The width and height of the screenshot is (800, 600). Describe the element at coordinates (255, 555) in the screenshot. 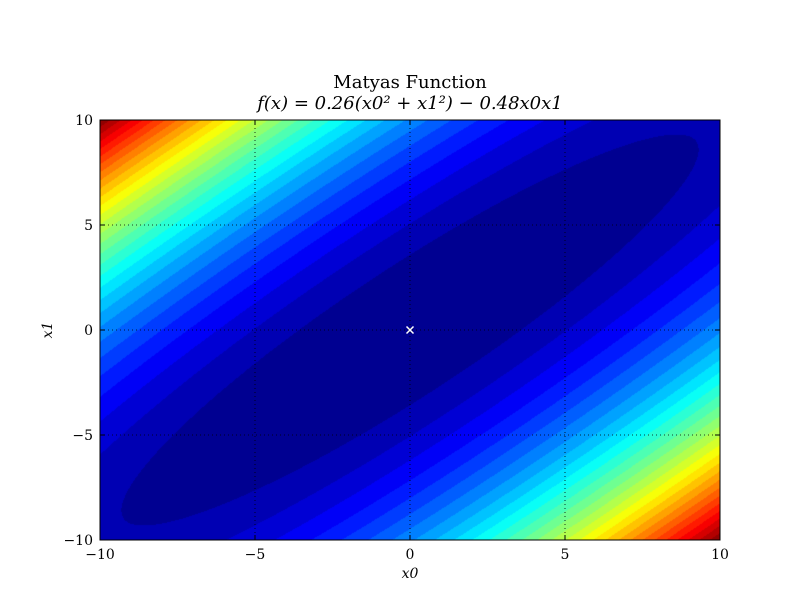

I see `x-tick-label: −5` at that location.